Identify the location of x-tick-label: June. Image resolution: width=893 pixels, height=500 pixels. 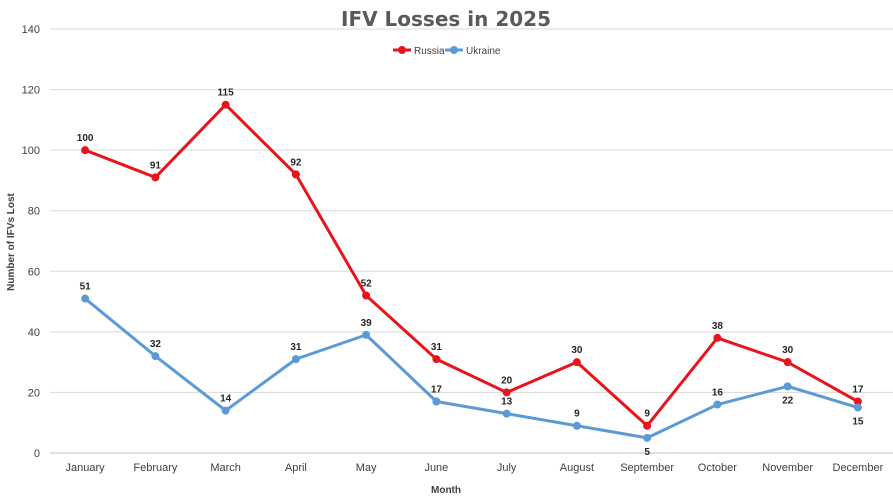
(436, 468).